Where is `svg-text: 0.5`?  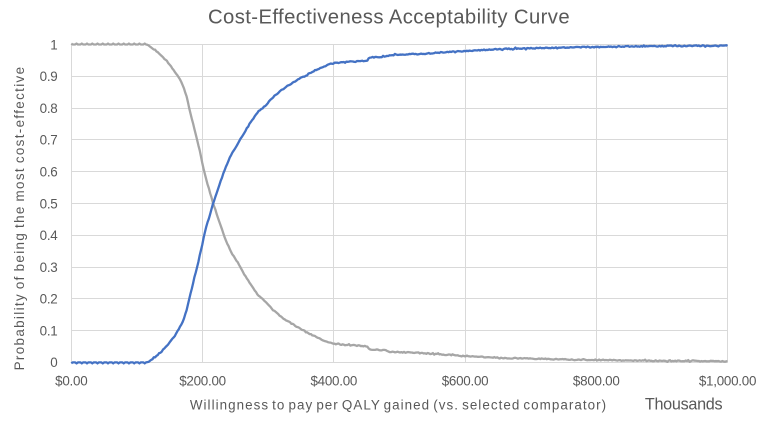
svg-text: 0.5 is located at coordinates (49, 203).